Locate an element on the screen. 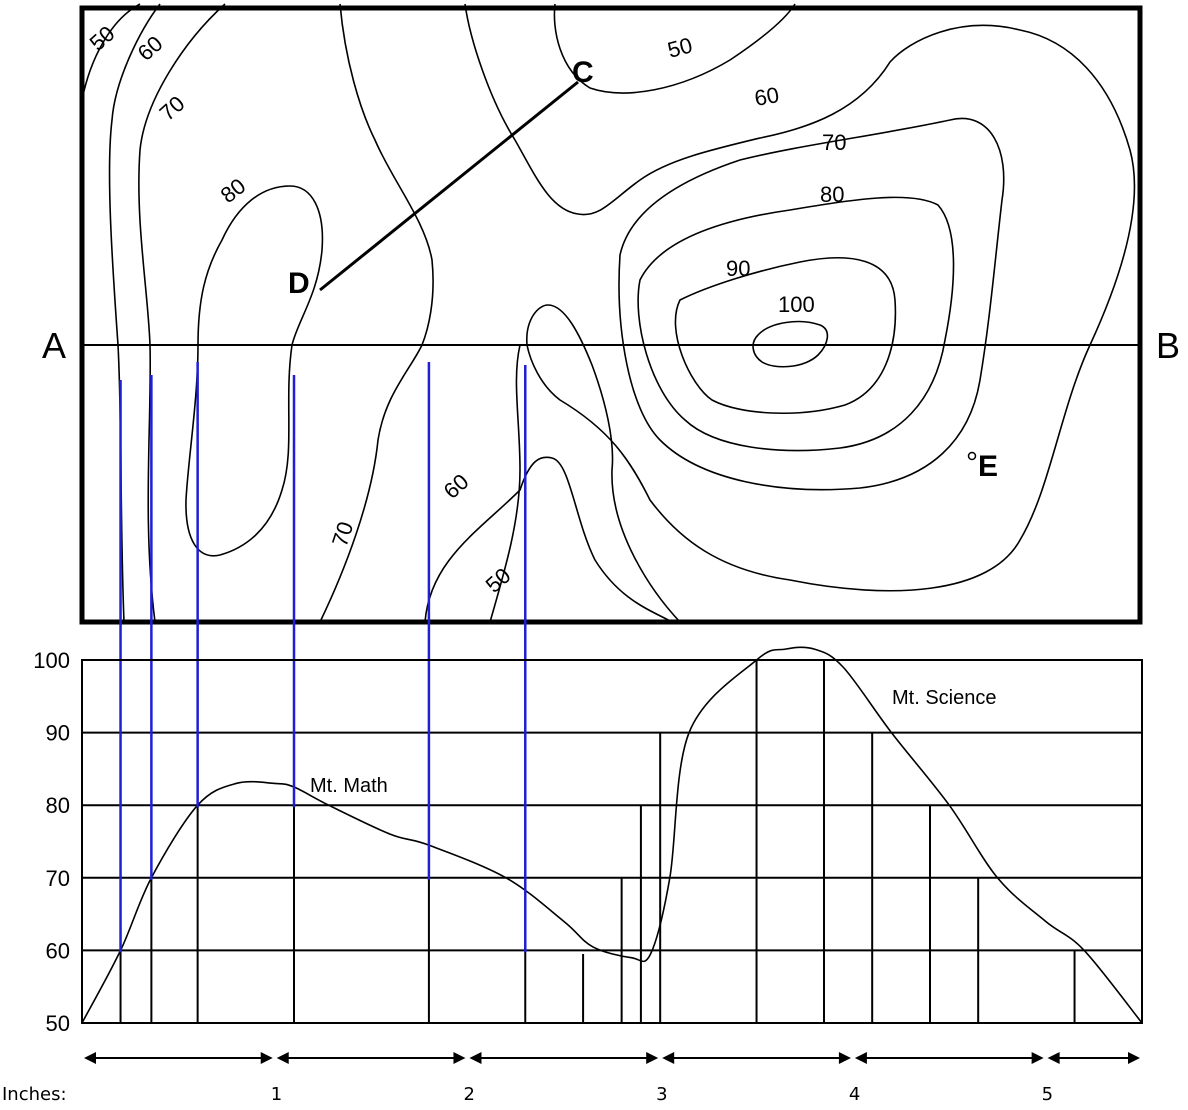 Image resolution: width=1188 pixels, height=1110 pixels. endpoint-a-label: A is located at coordinates (54, 345).